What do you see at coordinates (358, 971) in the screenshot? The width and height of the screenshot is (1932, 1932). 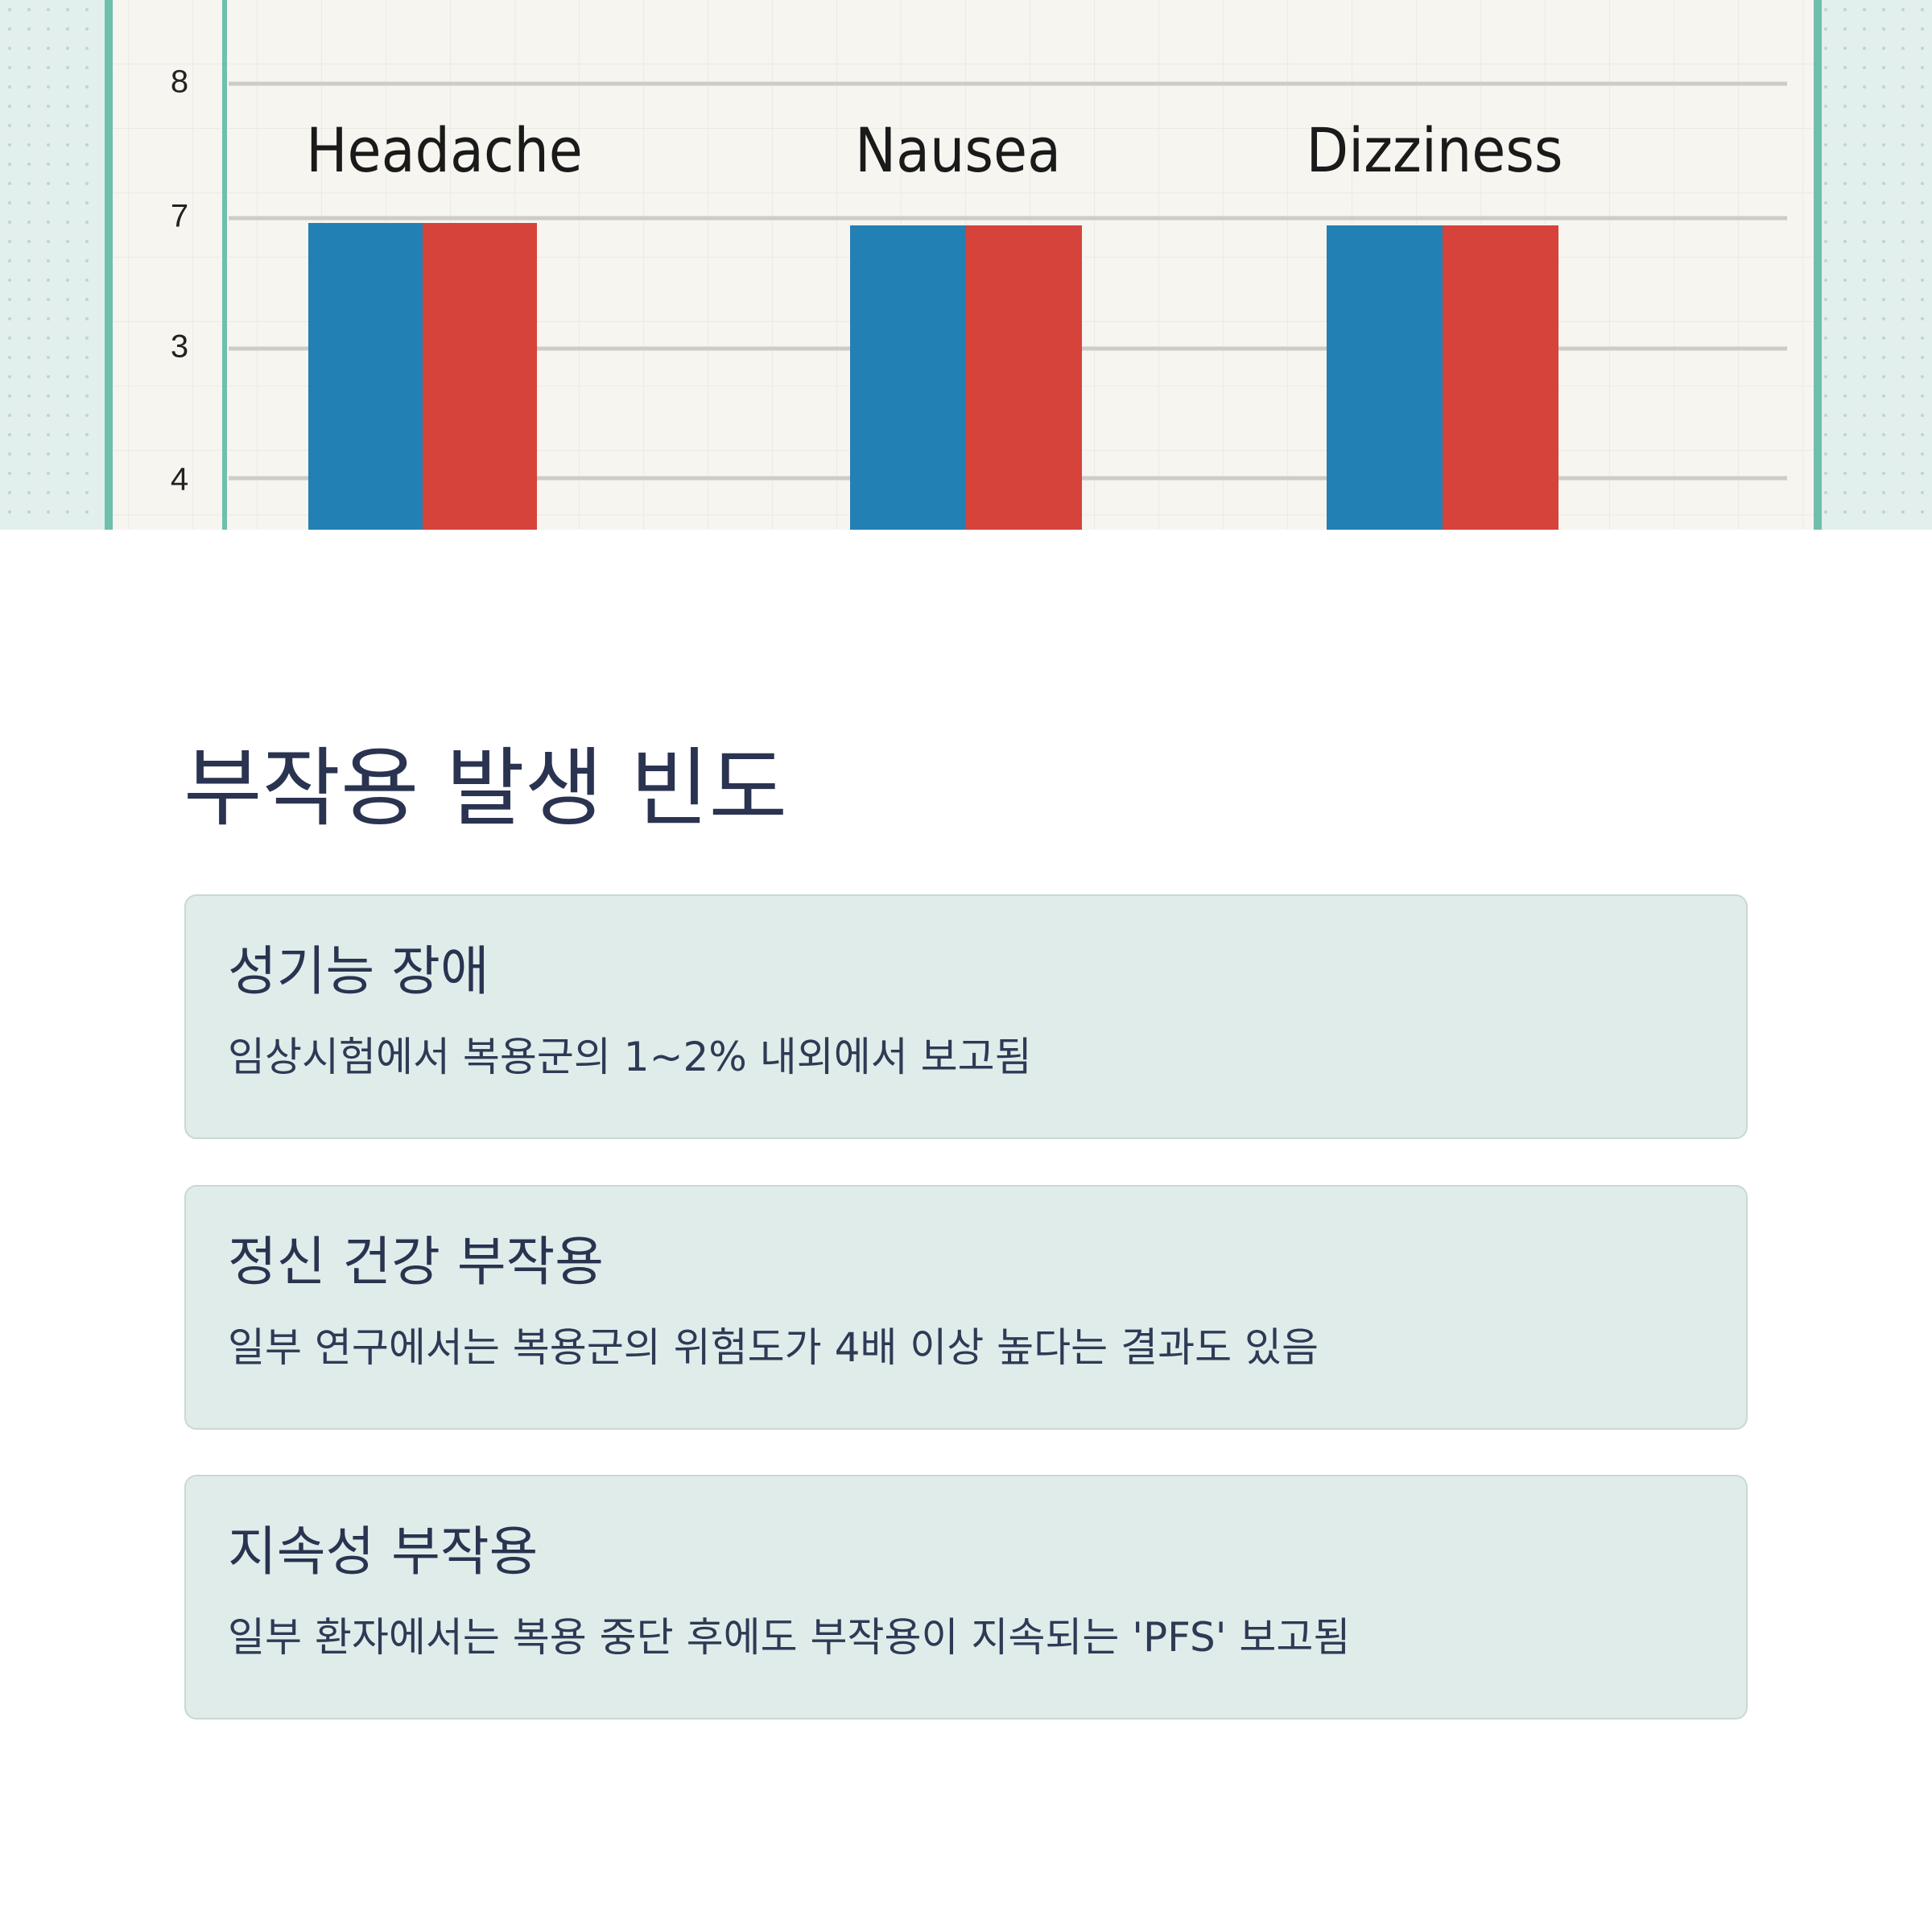 I see `card-title: 성기능 장애` at bounding box center [358, 971].